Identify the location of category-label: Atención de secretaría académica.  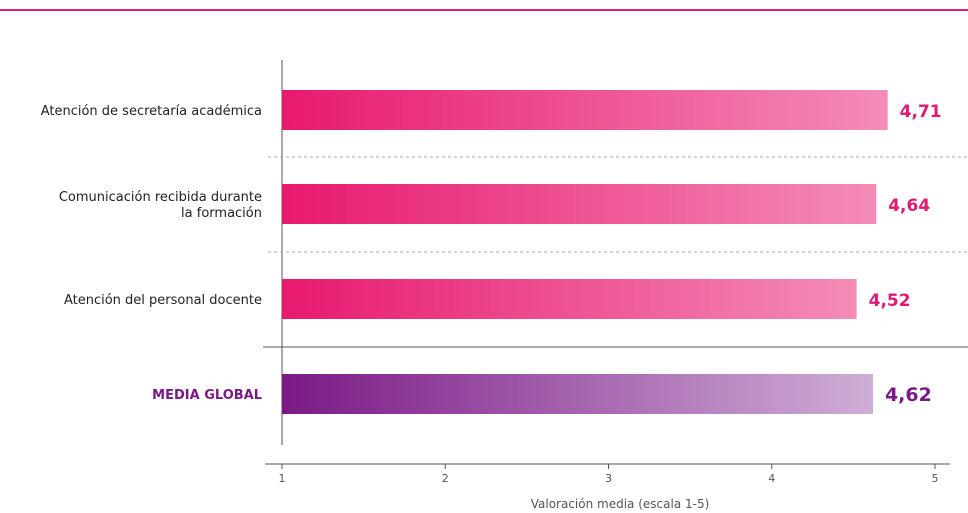
(151, 111).